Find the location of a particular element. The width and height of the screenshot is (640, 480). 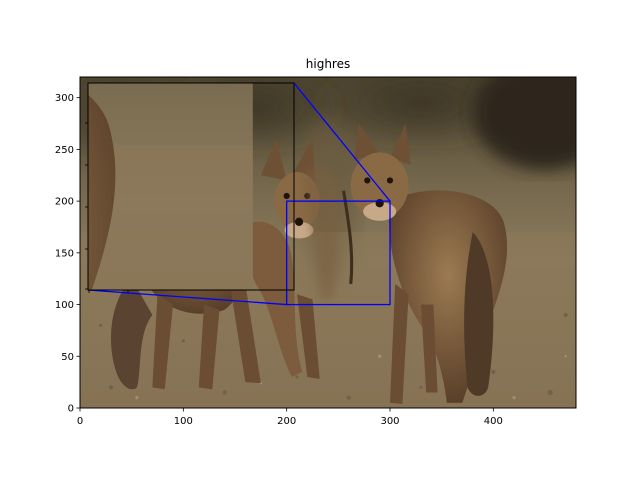

y-tick-label: 0 is located at coordinates (71, 409).